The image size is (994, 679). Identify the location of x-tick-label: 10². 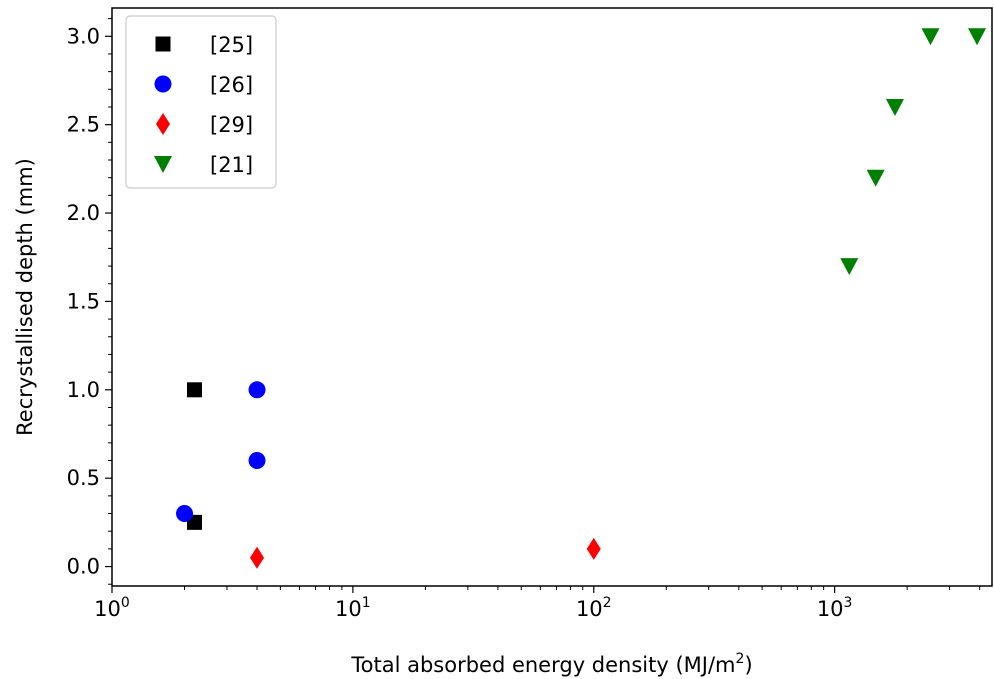
(594, 608).